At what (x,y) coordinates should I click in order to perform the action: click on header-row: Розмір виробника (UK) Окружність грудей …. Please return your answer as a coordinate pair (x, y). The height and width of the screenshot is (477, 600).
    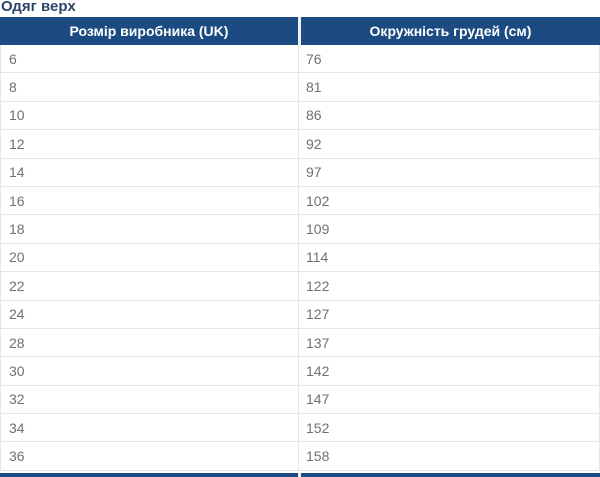
    Looking at the image, I should click on (300, 31).